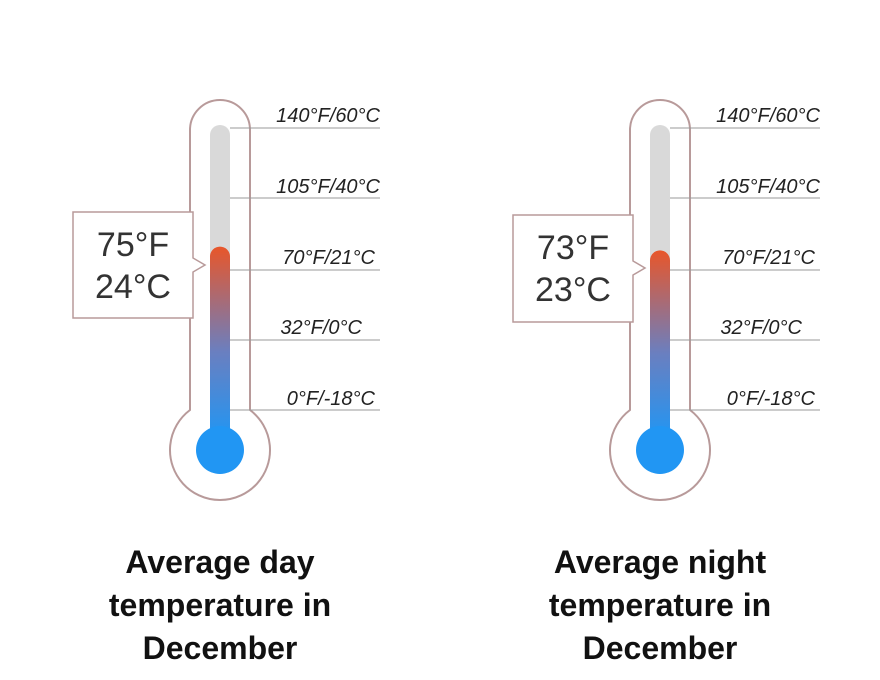 The image size is (880, 680). I want to click on night-fahrenheit: 73°F, so click(573, 248).